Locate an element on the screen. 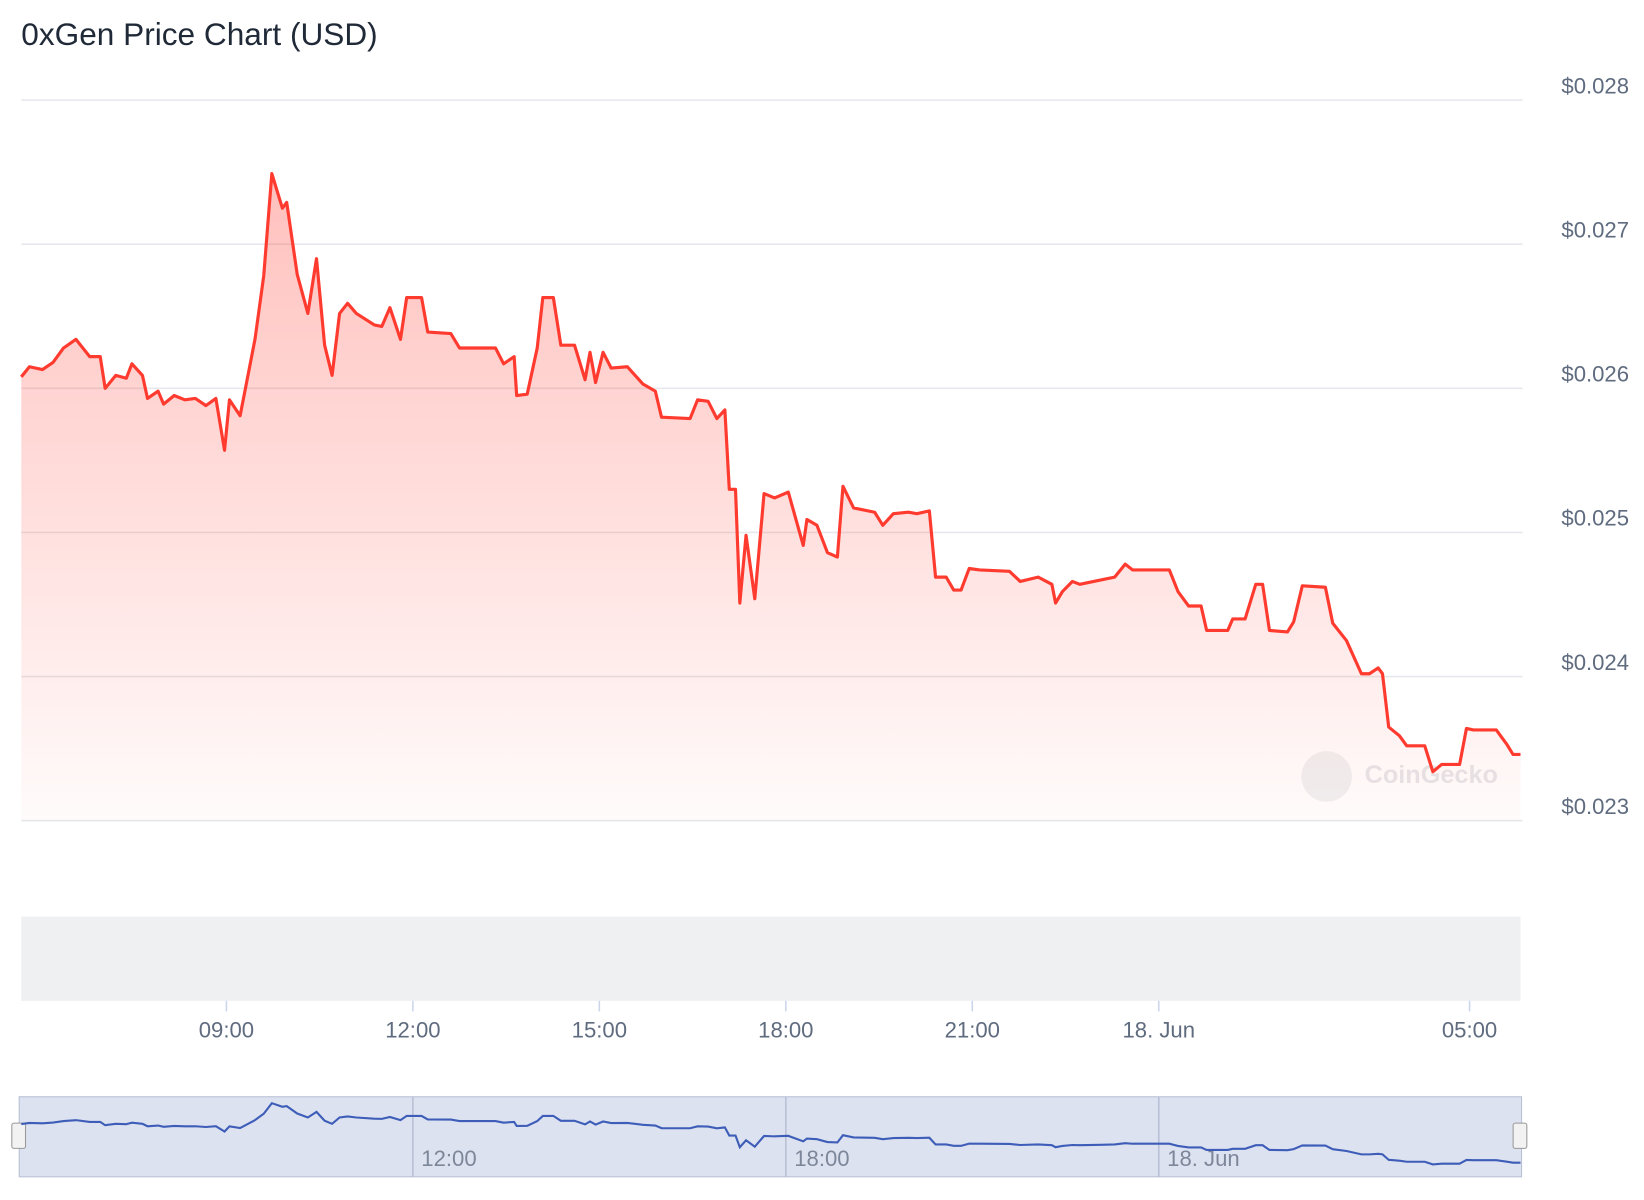 This screenshot has width=1644, height=1200. y-tick-label: $0.023 is located at coordinates (1595, 806).